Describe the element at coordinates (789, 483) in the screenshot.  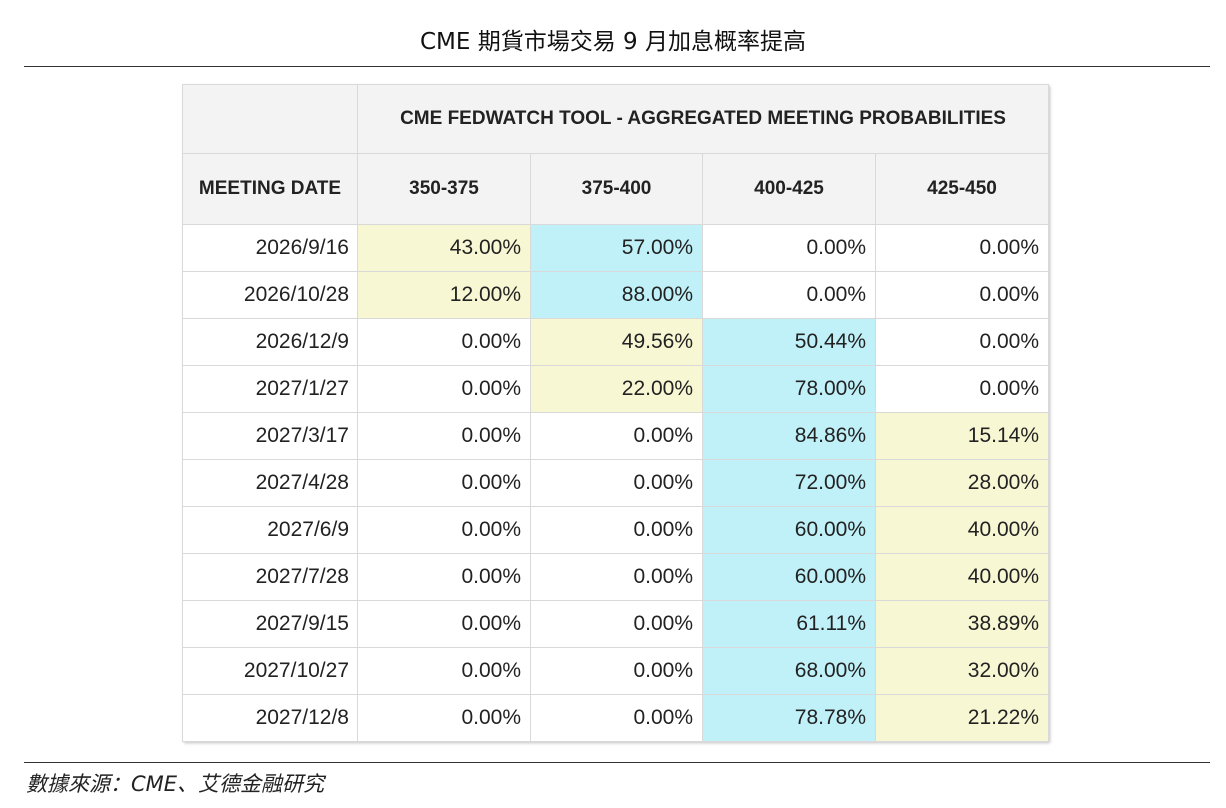
I see `probability-cell: 72.00%` at that location.